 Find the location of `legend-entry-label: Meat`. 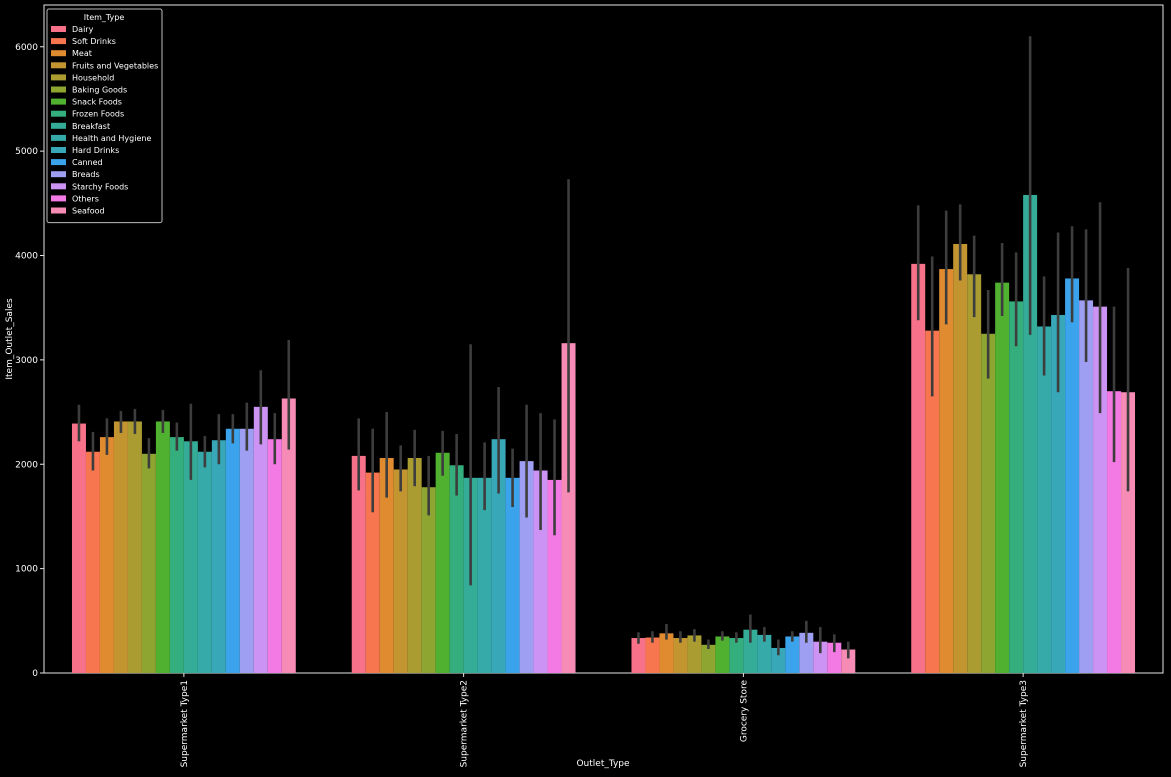

legend-entry-label: Meat is located at coordinates (82, 53).